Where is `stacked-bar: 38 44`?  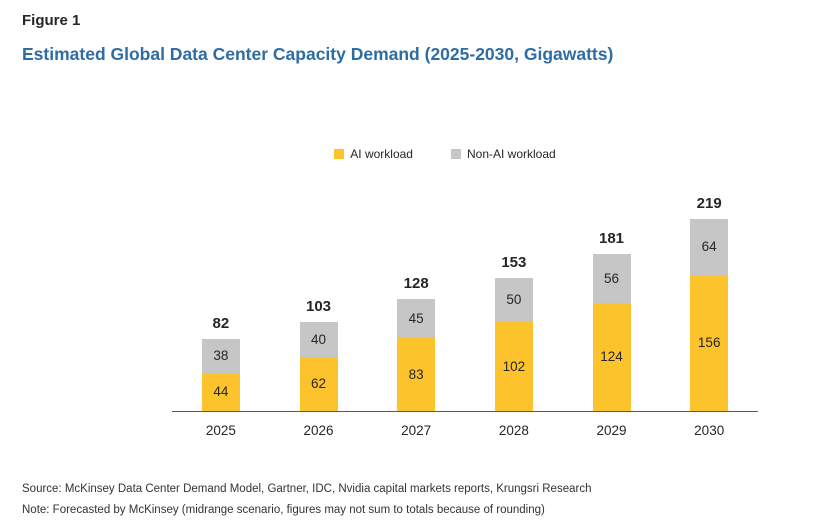 stacked-bar: 38 44 is located at coordinates (220, 375).